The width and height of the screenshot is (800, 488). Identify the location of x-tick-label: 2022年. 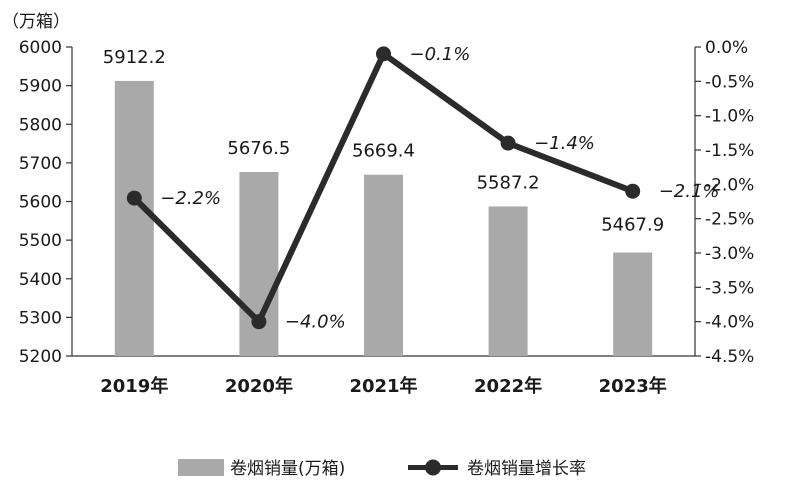
(508, 386).